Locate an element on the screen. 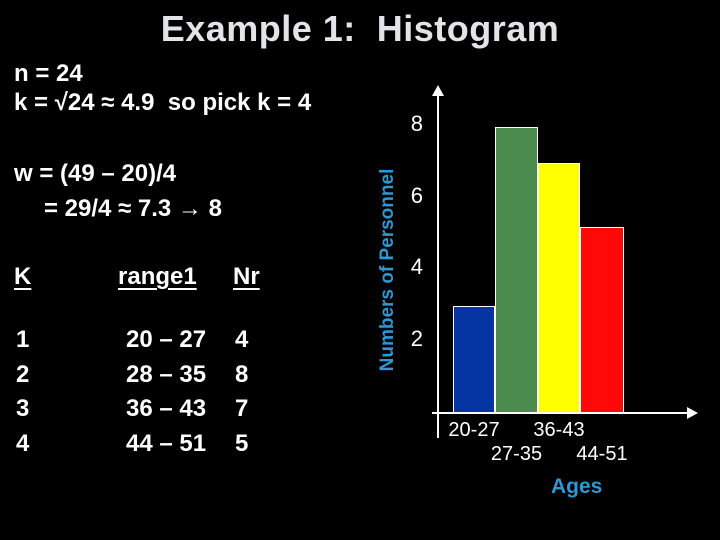 This screenshot has height=540, width=720. x-axis-label: Ages is located at coordinates (577, 486).